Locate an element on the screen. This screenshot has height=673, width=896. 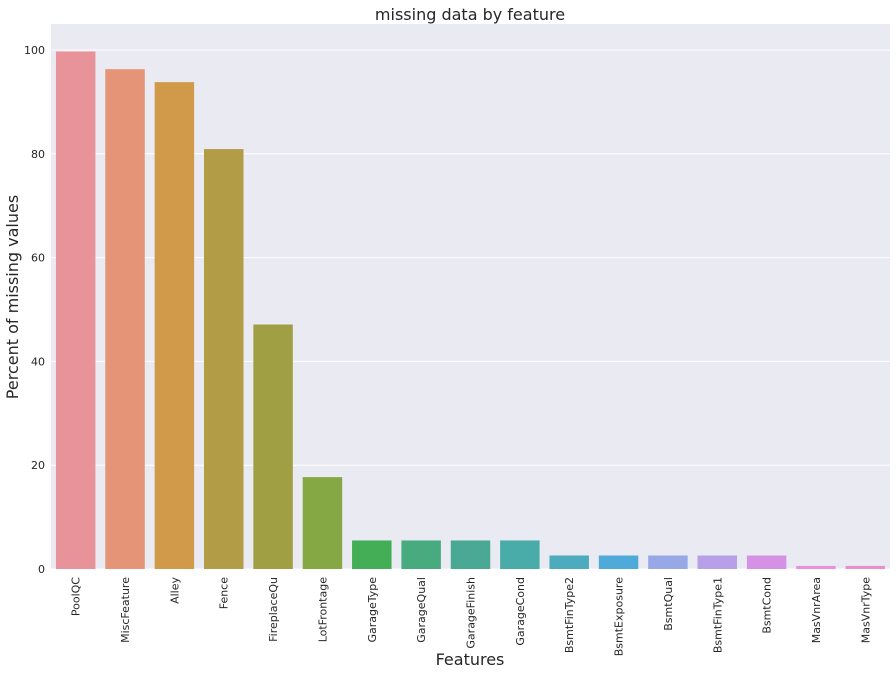
x-tick-label: BsmtFinType1 is located at coordinates (717, 615).